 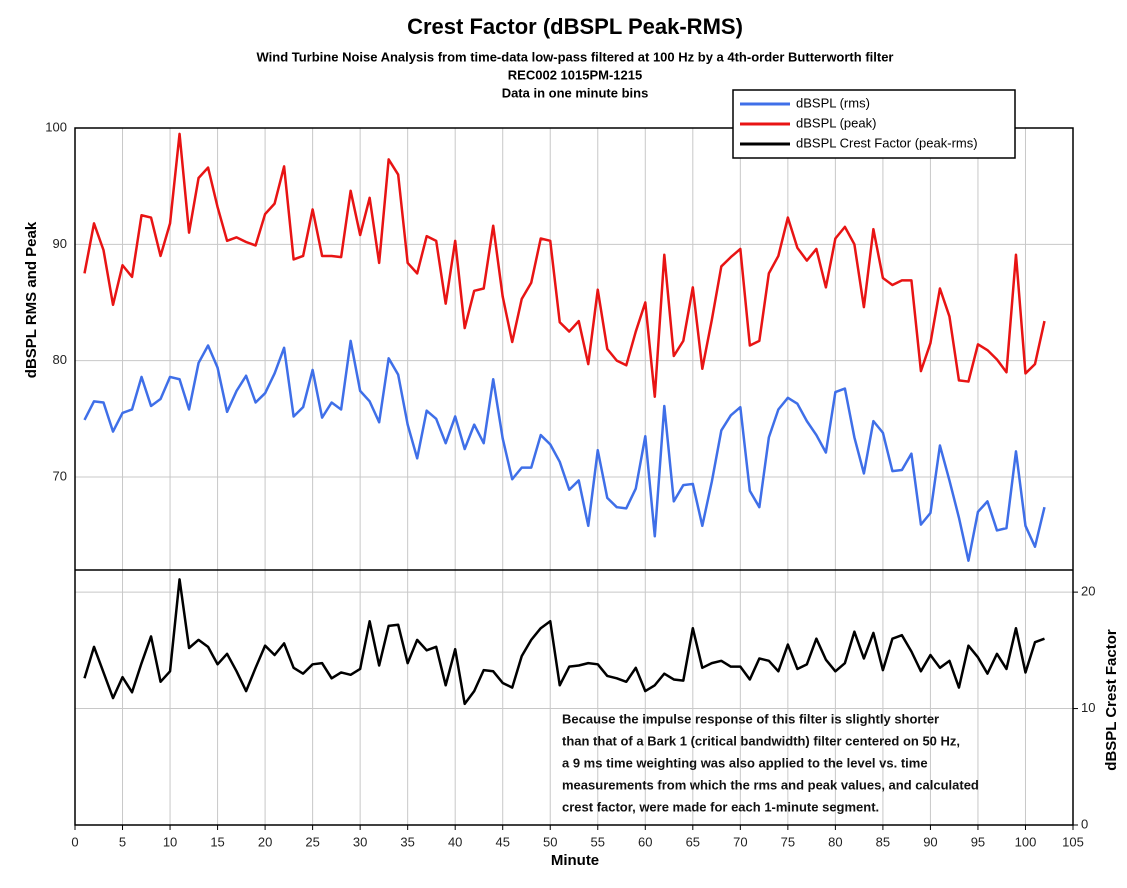 What do you see at coordinates (1026, 841) in the screenshot?
I see `x-tick-label: 100` at bounding box center [1026, 841].